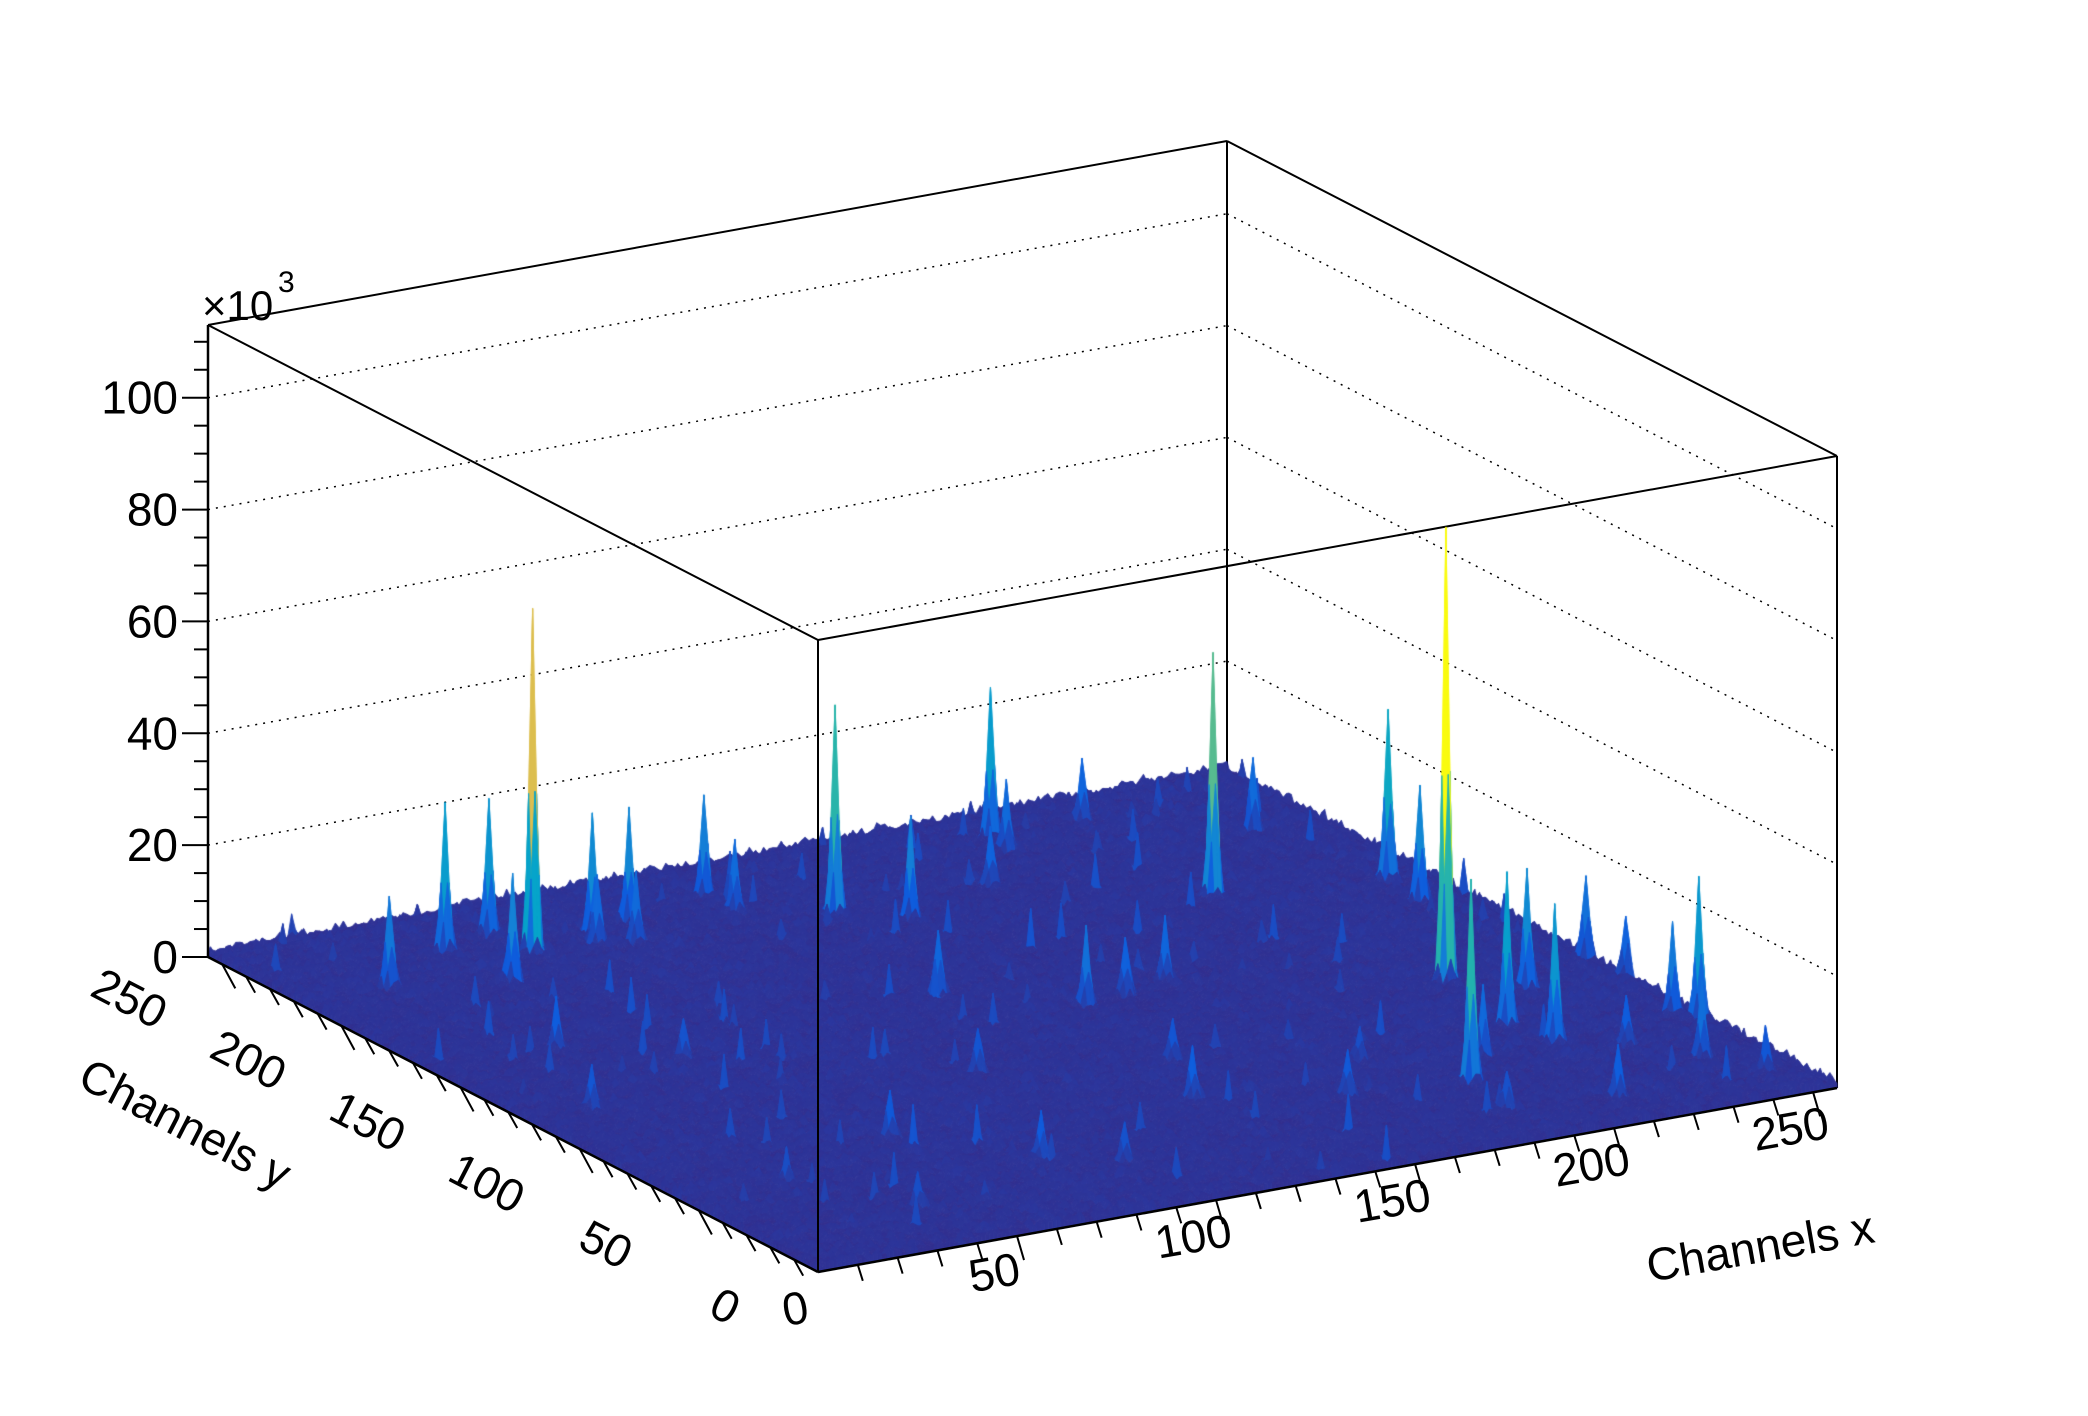  I want to click on x-tick-label: 150, so click(1392, 1200).